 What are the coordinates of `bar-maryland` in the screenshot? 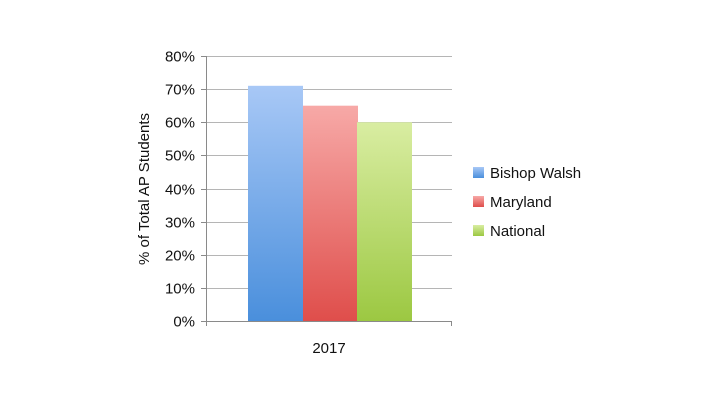 It's located at (330, 213).